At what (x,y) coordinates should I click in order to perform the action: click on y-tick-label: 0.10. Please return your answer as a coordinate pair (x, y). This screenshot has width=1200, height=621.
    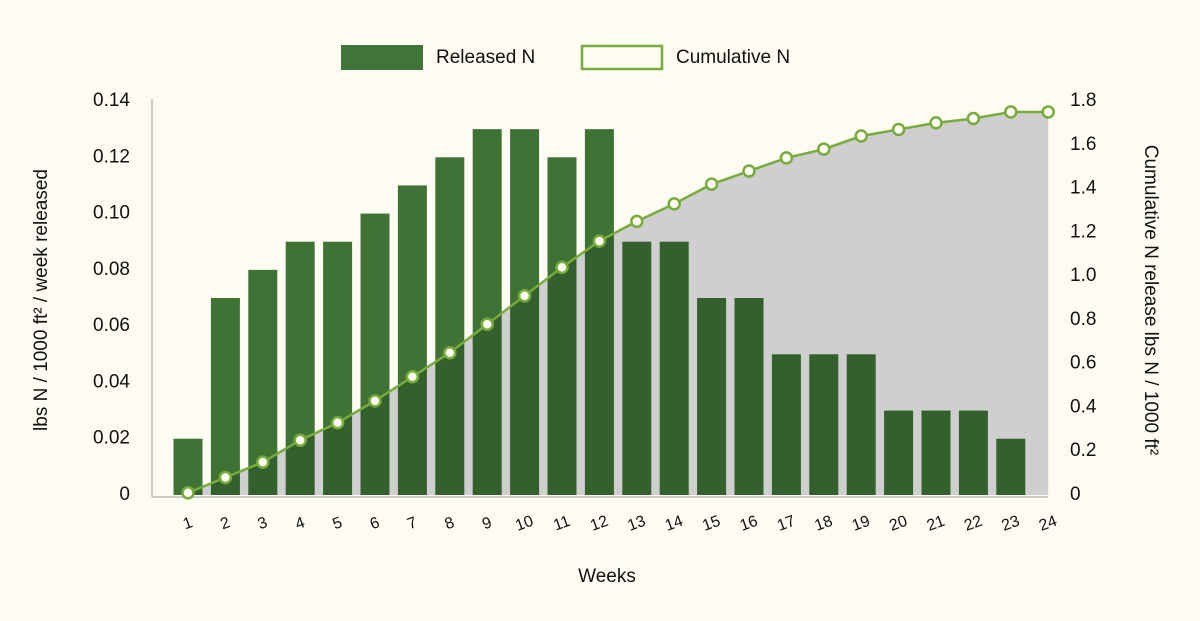
    Looking at the image, I should click on (111, 213).